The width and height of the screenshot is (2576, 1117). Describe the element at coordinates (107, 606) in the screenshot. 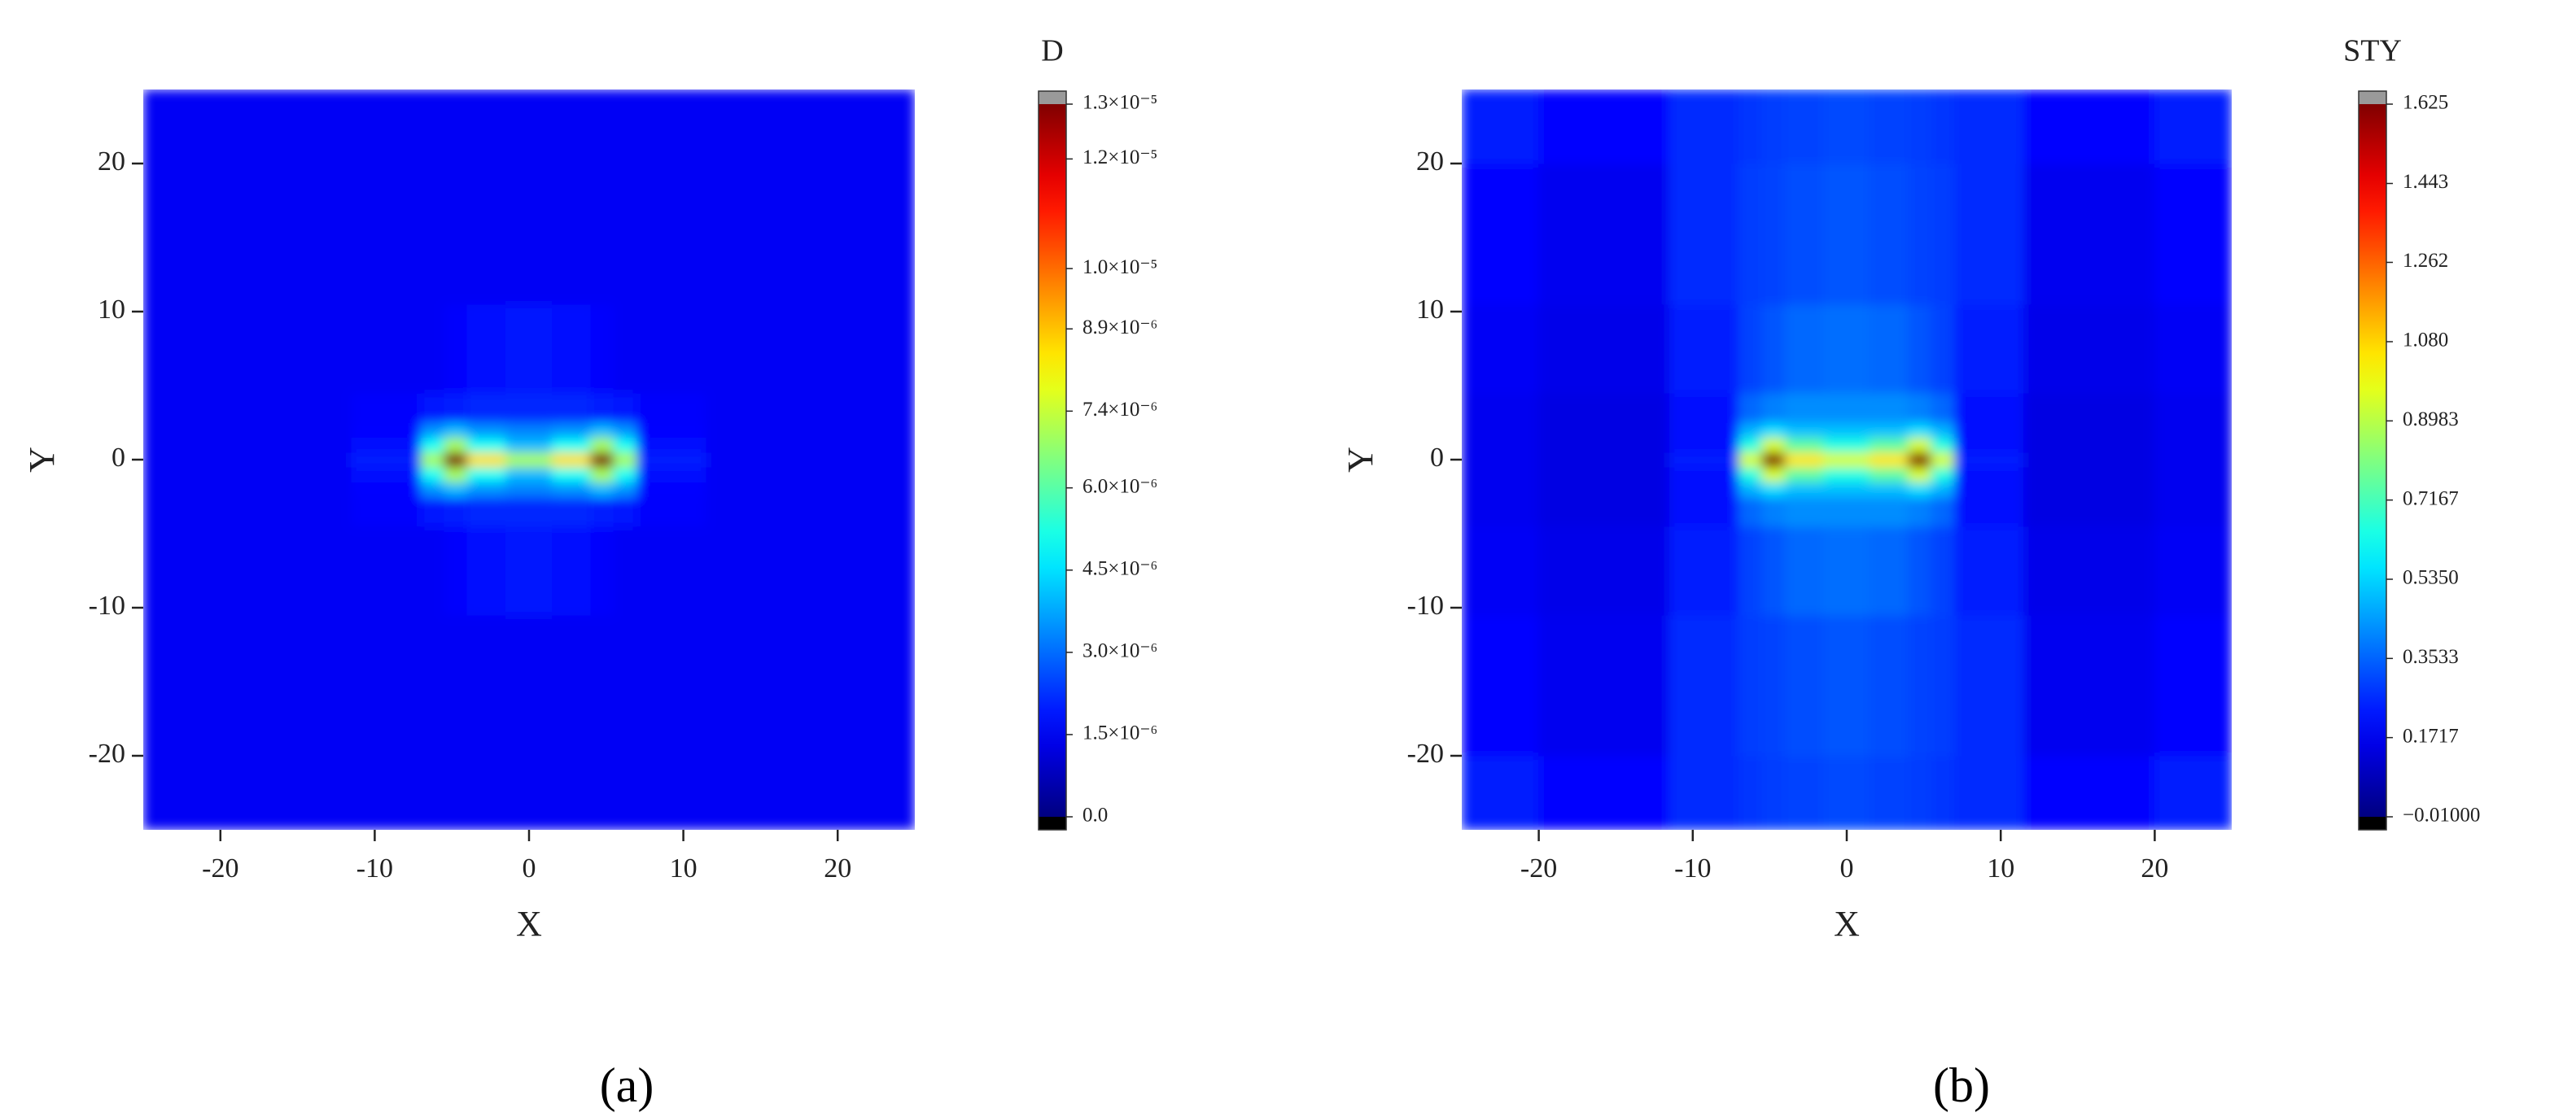

I see `y-tick-label: -10` at that location.